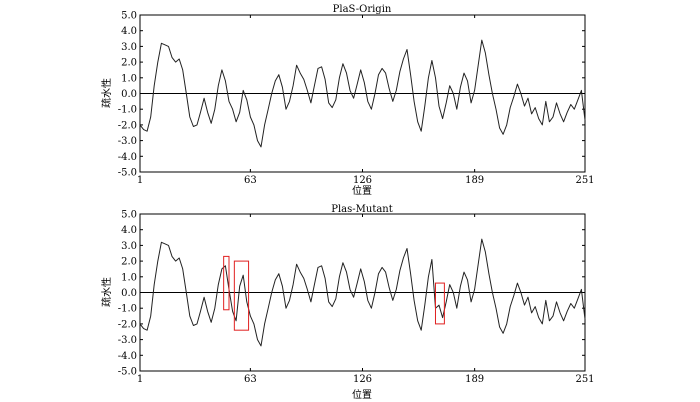  I want to click on chart-title: Plas-Mutant, so click(362, 209).